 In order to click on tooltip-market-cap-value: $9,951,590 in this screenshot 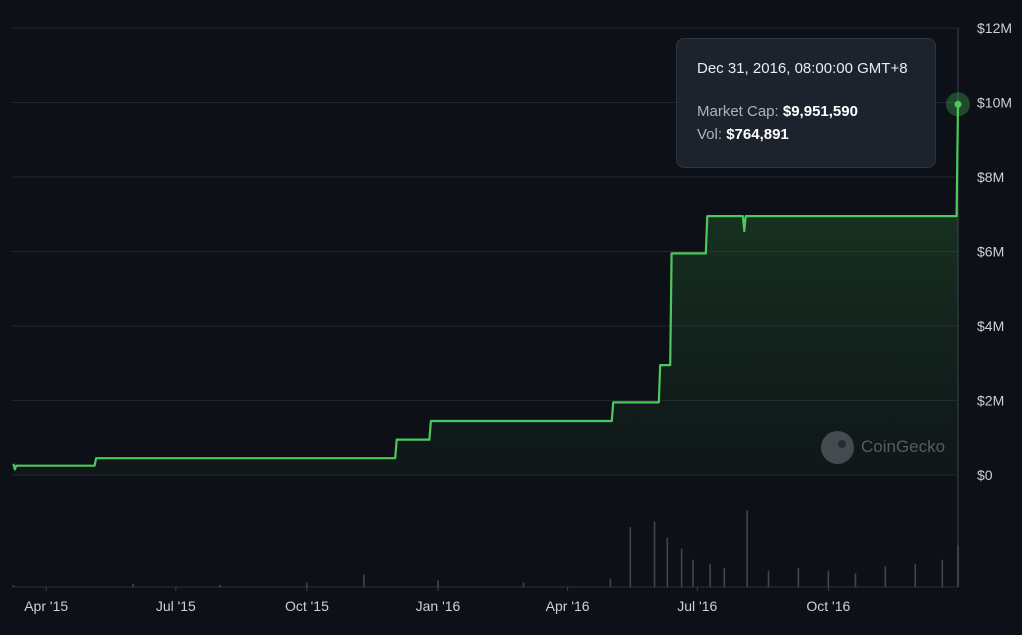, I will do `click(820, 111)`.